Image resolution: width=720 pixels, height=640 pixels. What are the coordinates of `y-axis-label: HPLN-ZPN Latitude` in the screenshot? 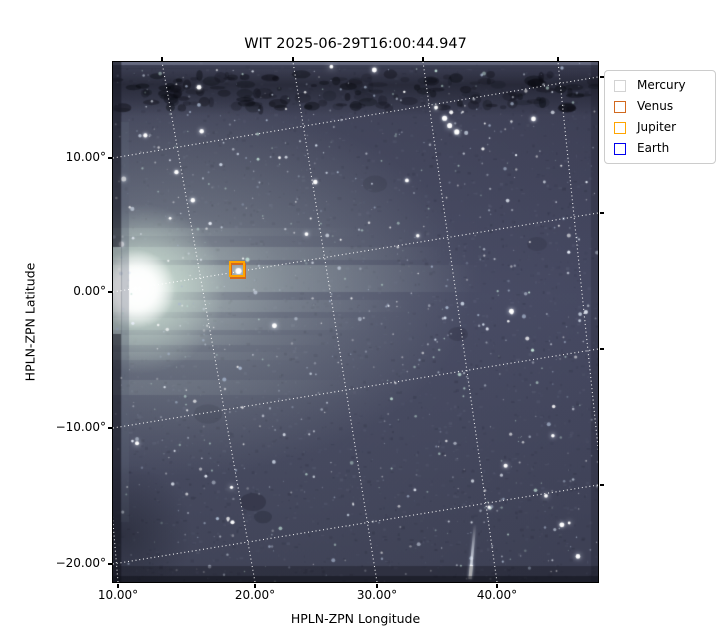 It's located at (30, 322).